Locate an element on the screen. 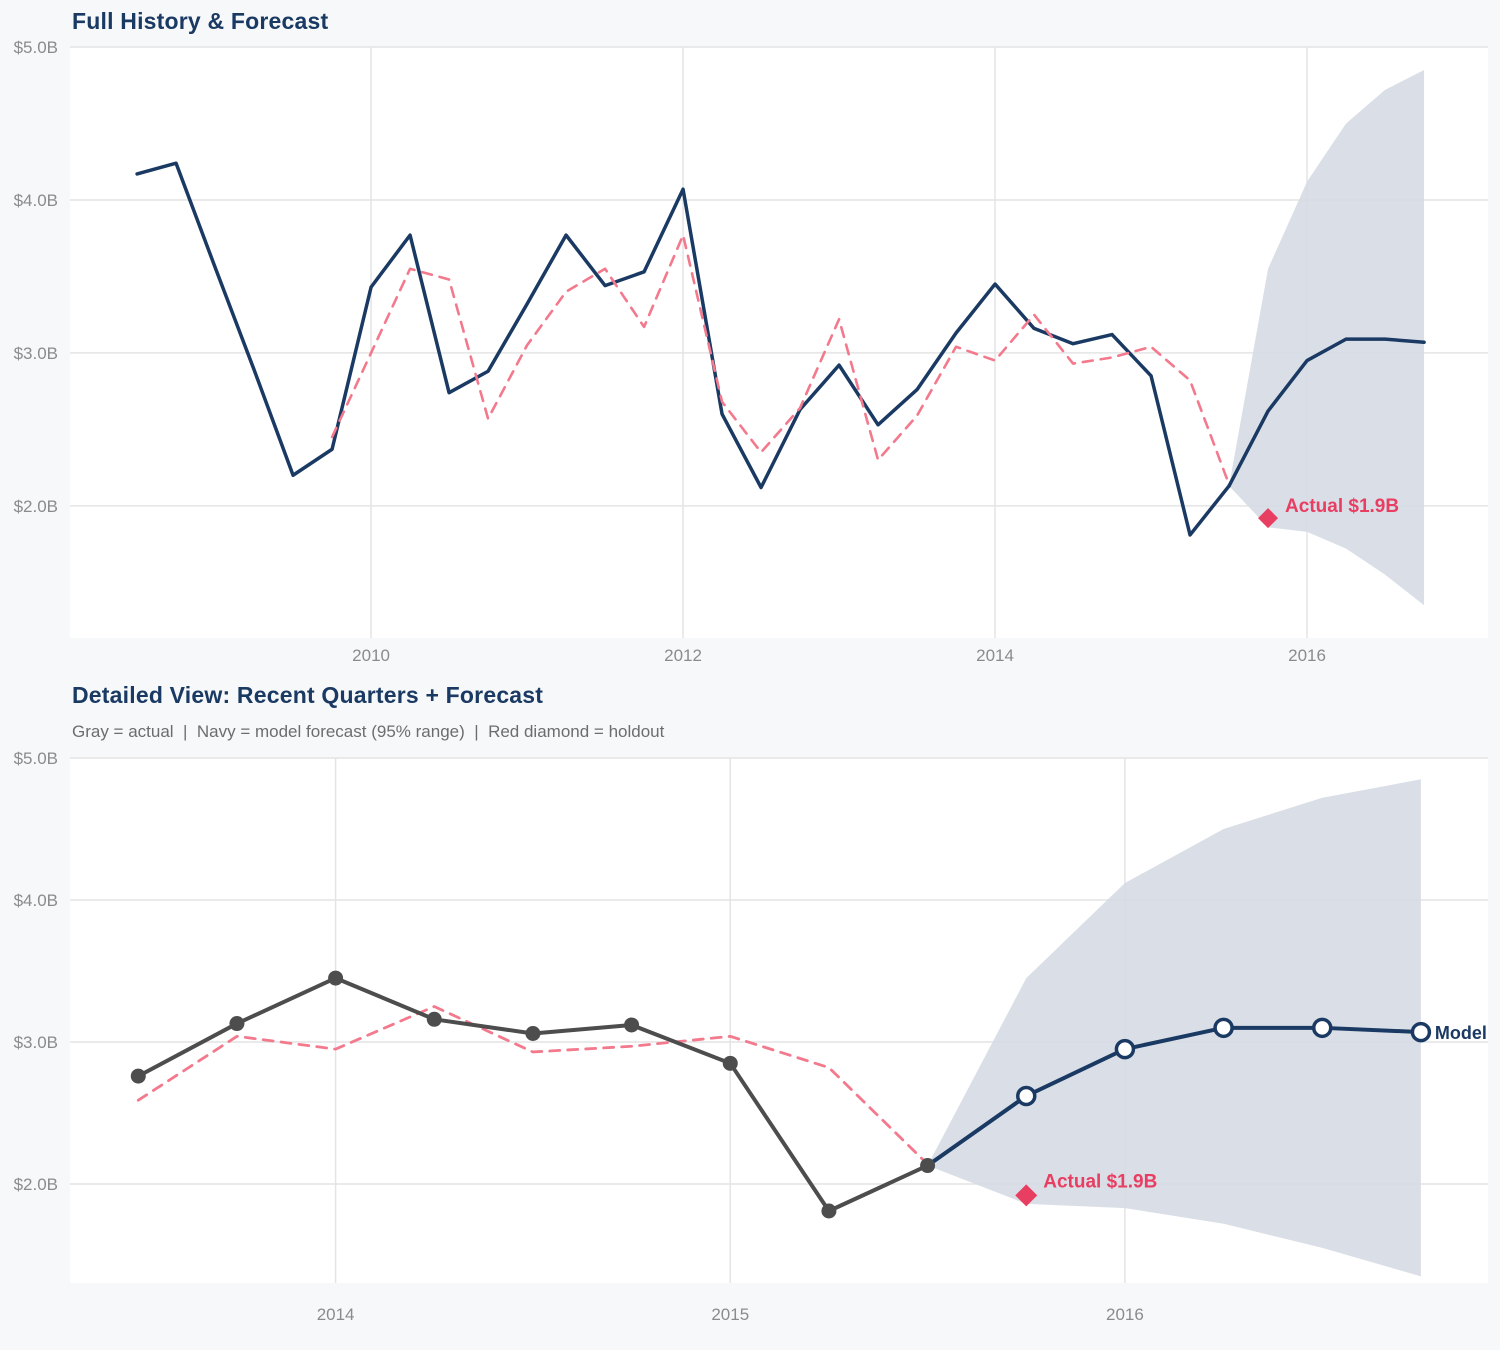  model-line-label: Model is located at coordinates (1461, 1033).